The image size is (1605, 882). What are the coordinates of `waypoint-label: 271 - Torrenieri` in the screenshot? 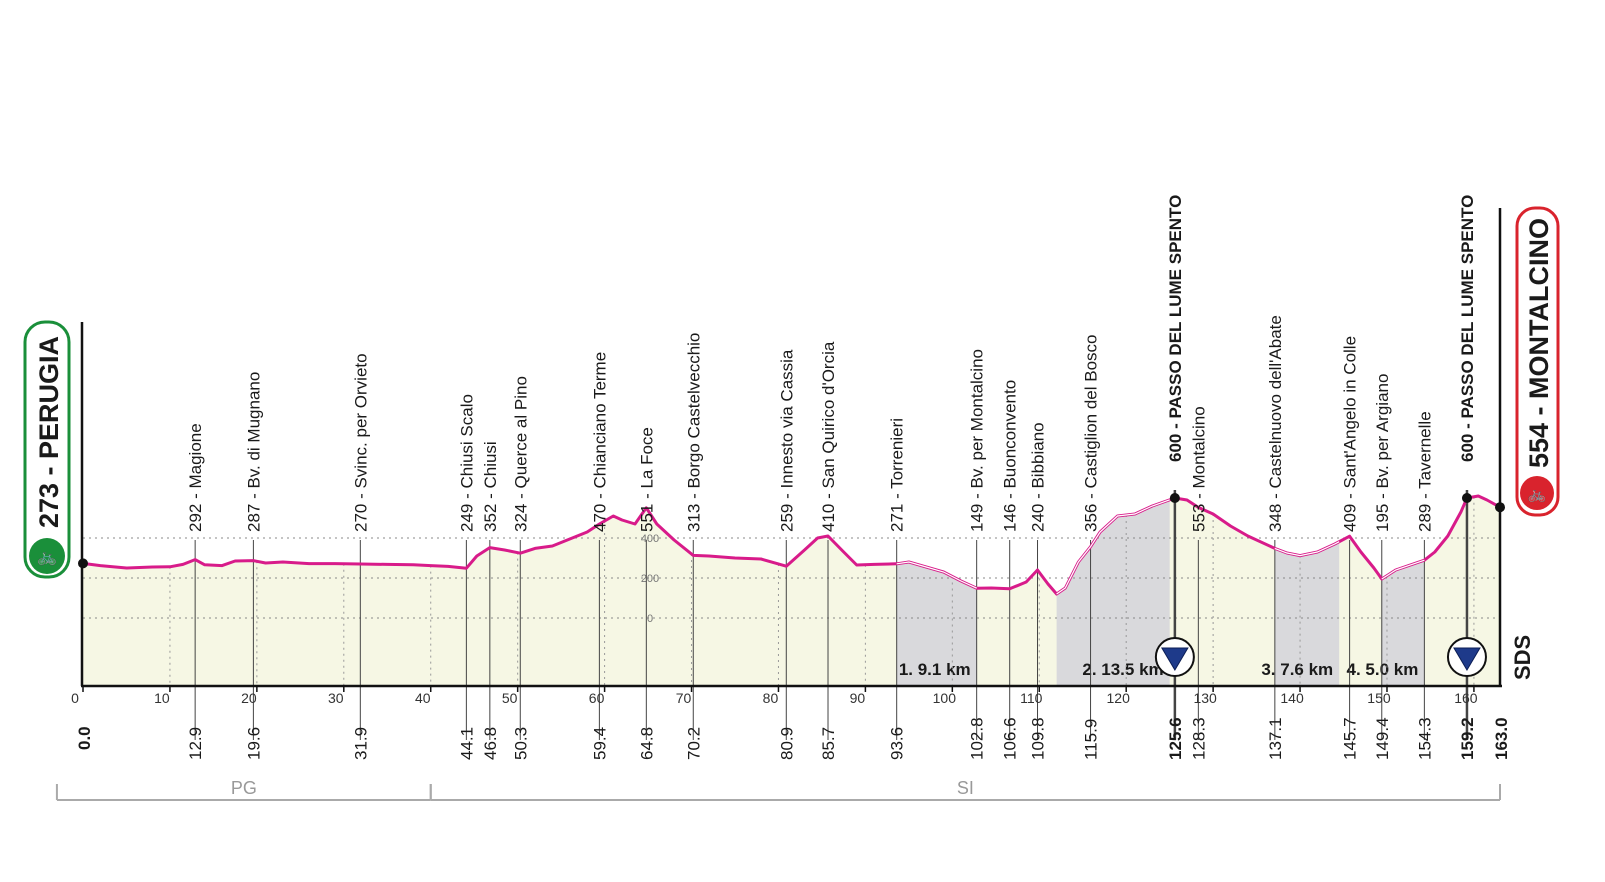 It's located at (897, 475).